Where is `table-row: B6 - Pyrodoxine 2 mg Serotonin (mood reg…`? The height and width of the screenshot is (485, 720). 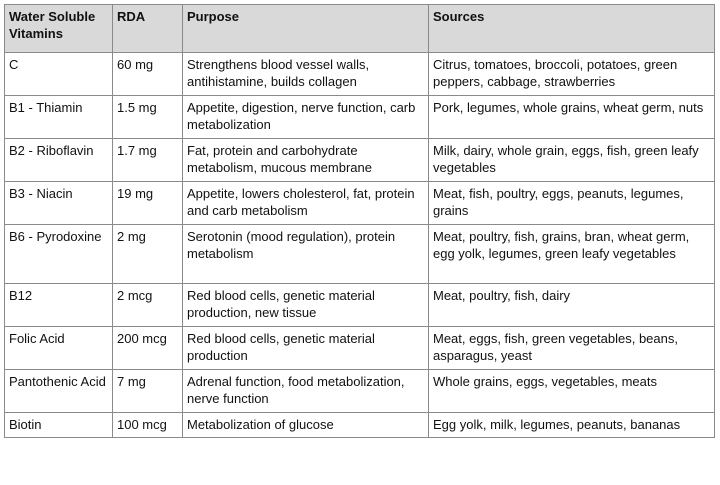
table-row: B6 - Pyrodoxine 2 mg Serotonin (mood reg… is located at coordinates (359, 254).